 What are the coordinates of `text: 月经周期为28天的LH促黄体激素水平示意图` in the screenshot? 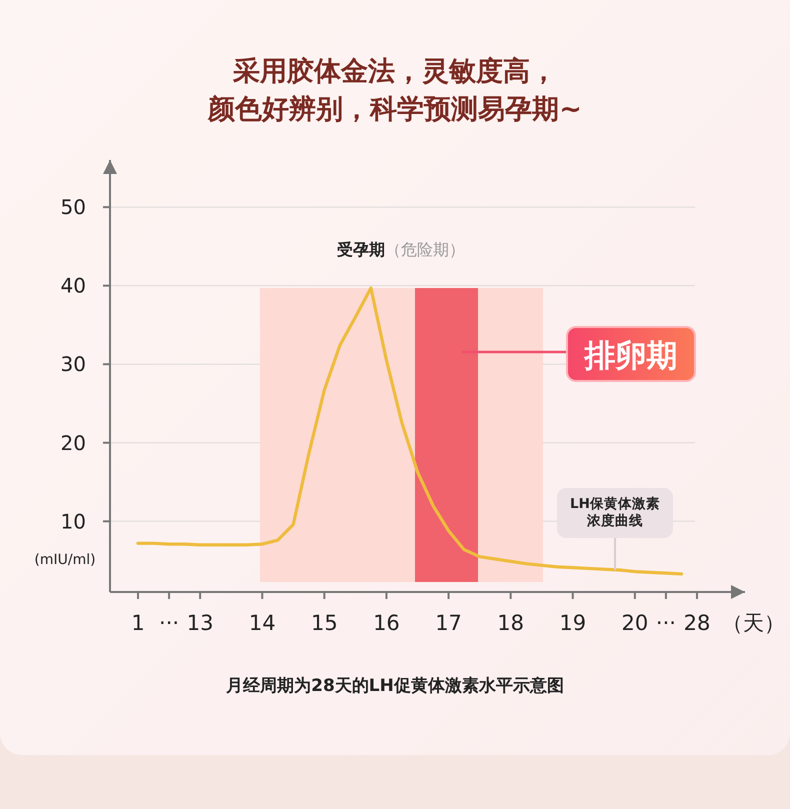 It's located at (394, 686).